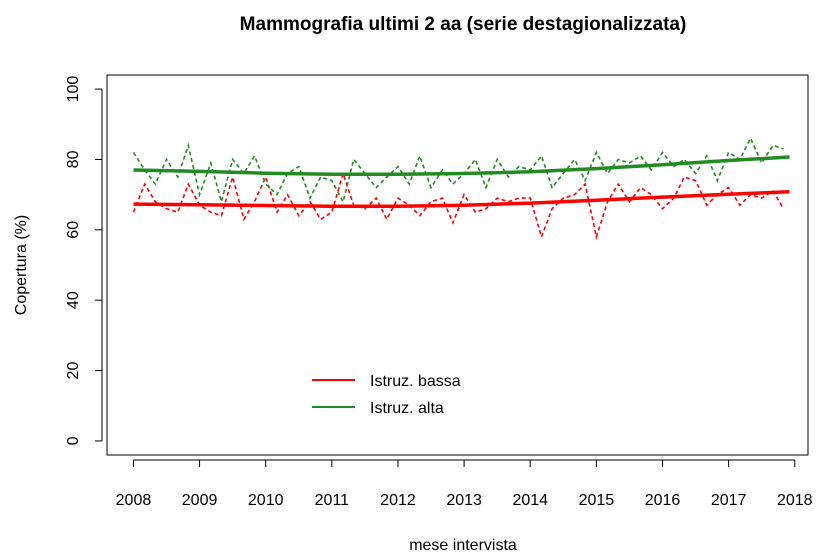 The image size is (823, 560). I want to click on y-axis-label: Copertura (%), so click(21, 265).